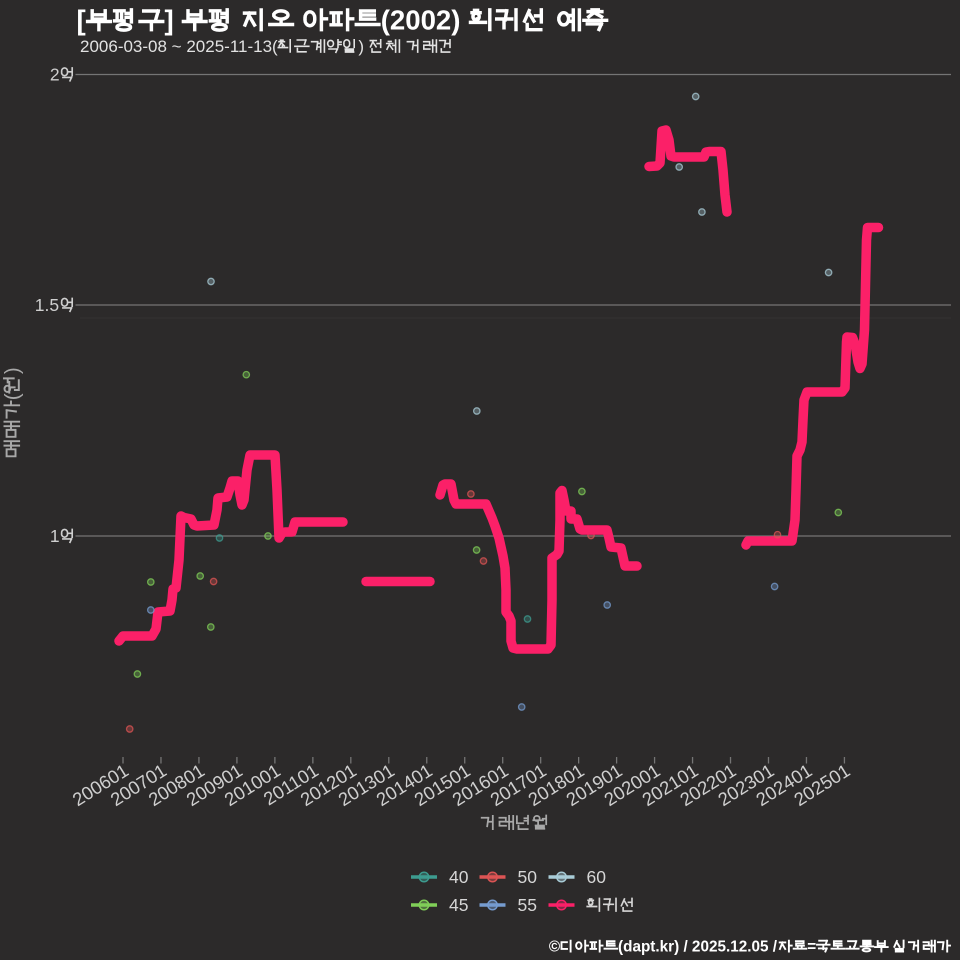 The image size is (960, 960). What do you see at coordinates (55, 75) in the screenshot?
I see `svg-text: 2` at bounding box center [55, 75].